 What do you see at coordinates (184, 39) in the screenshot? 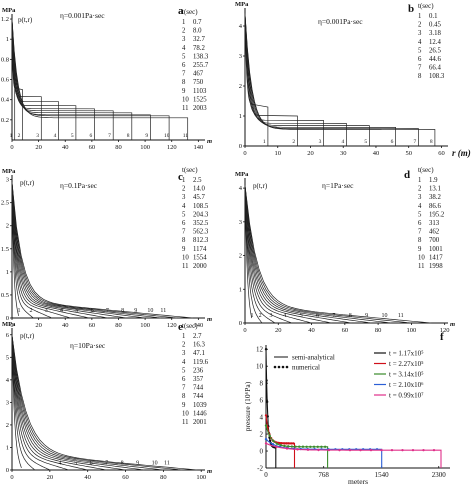
I see `legend-index: 3` at bounding box center [184, 39].